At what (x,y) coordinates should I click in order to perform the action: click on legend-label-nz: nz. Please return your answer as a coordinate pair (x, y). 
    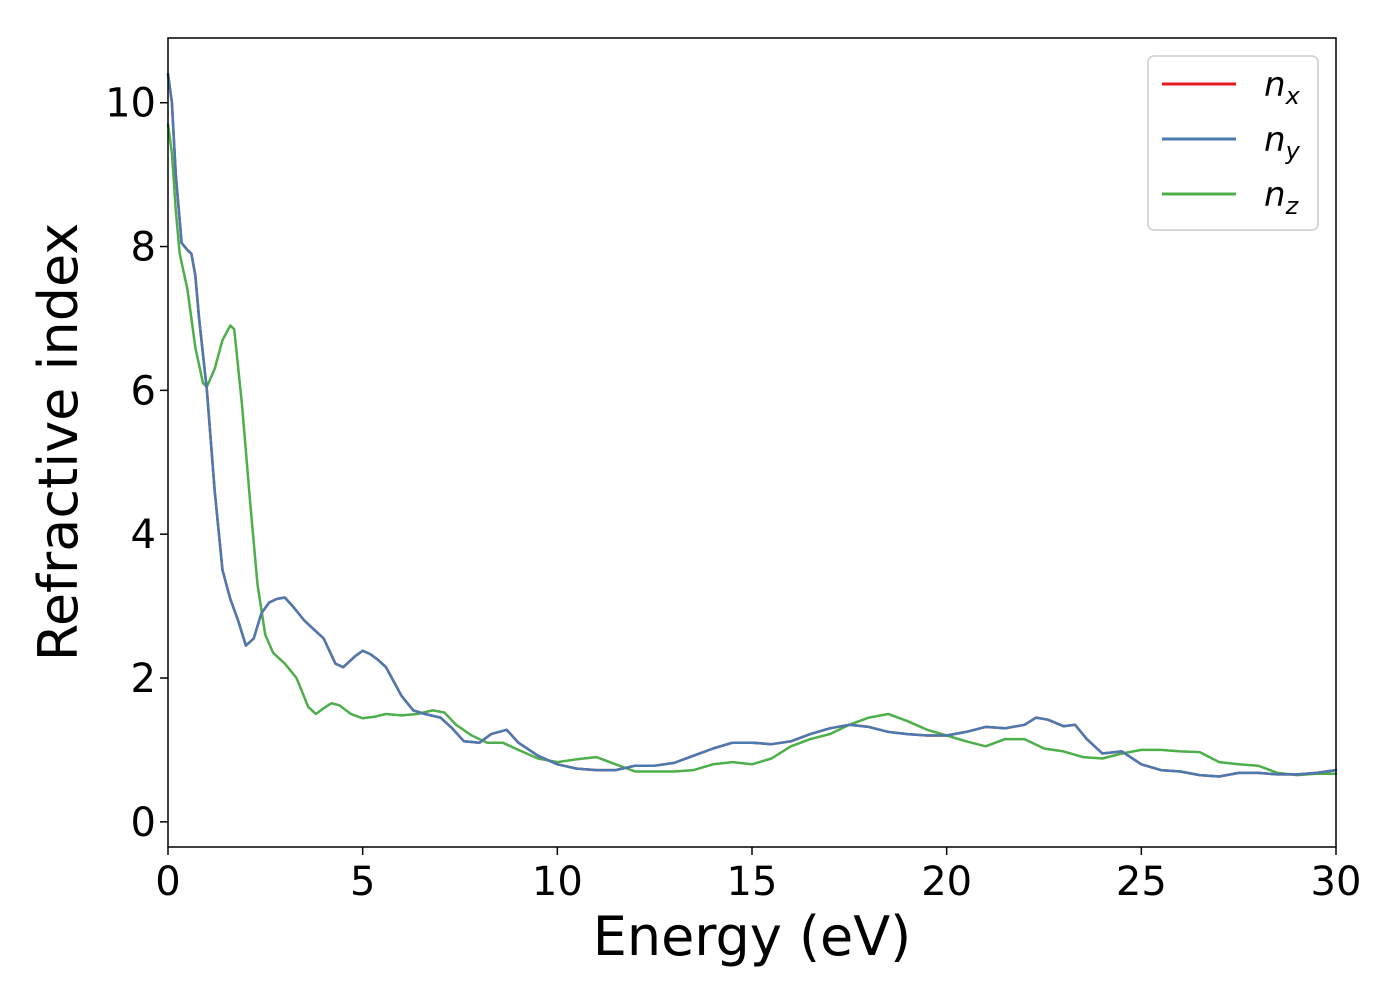
    Looking at the image, I should click on (1282, 197).